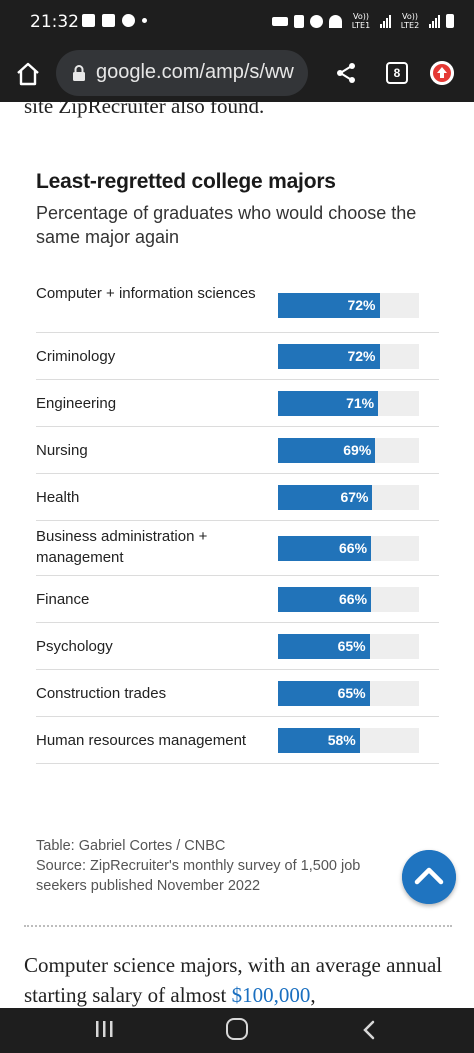 Image resolution: width=474 pixels, height=1053 pixels. What do you see at coordinates (237, 356) in the screenshot?
I see `chart-row: Criminology 72%` at bounding box center [237, 356].